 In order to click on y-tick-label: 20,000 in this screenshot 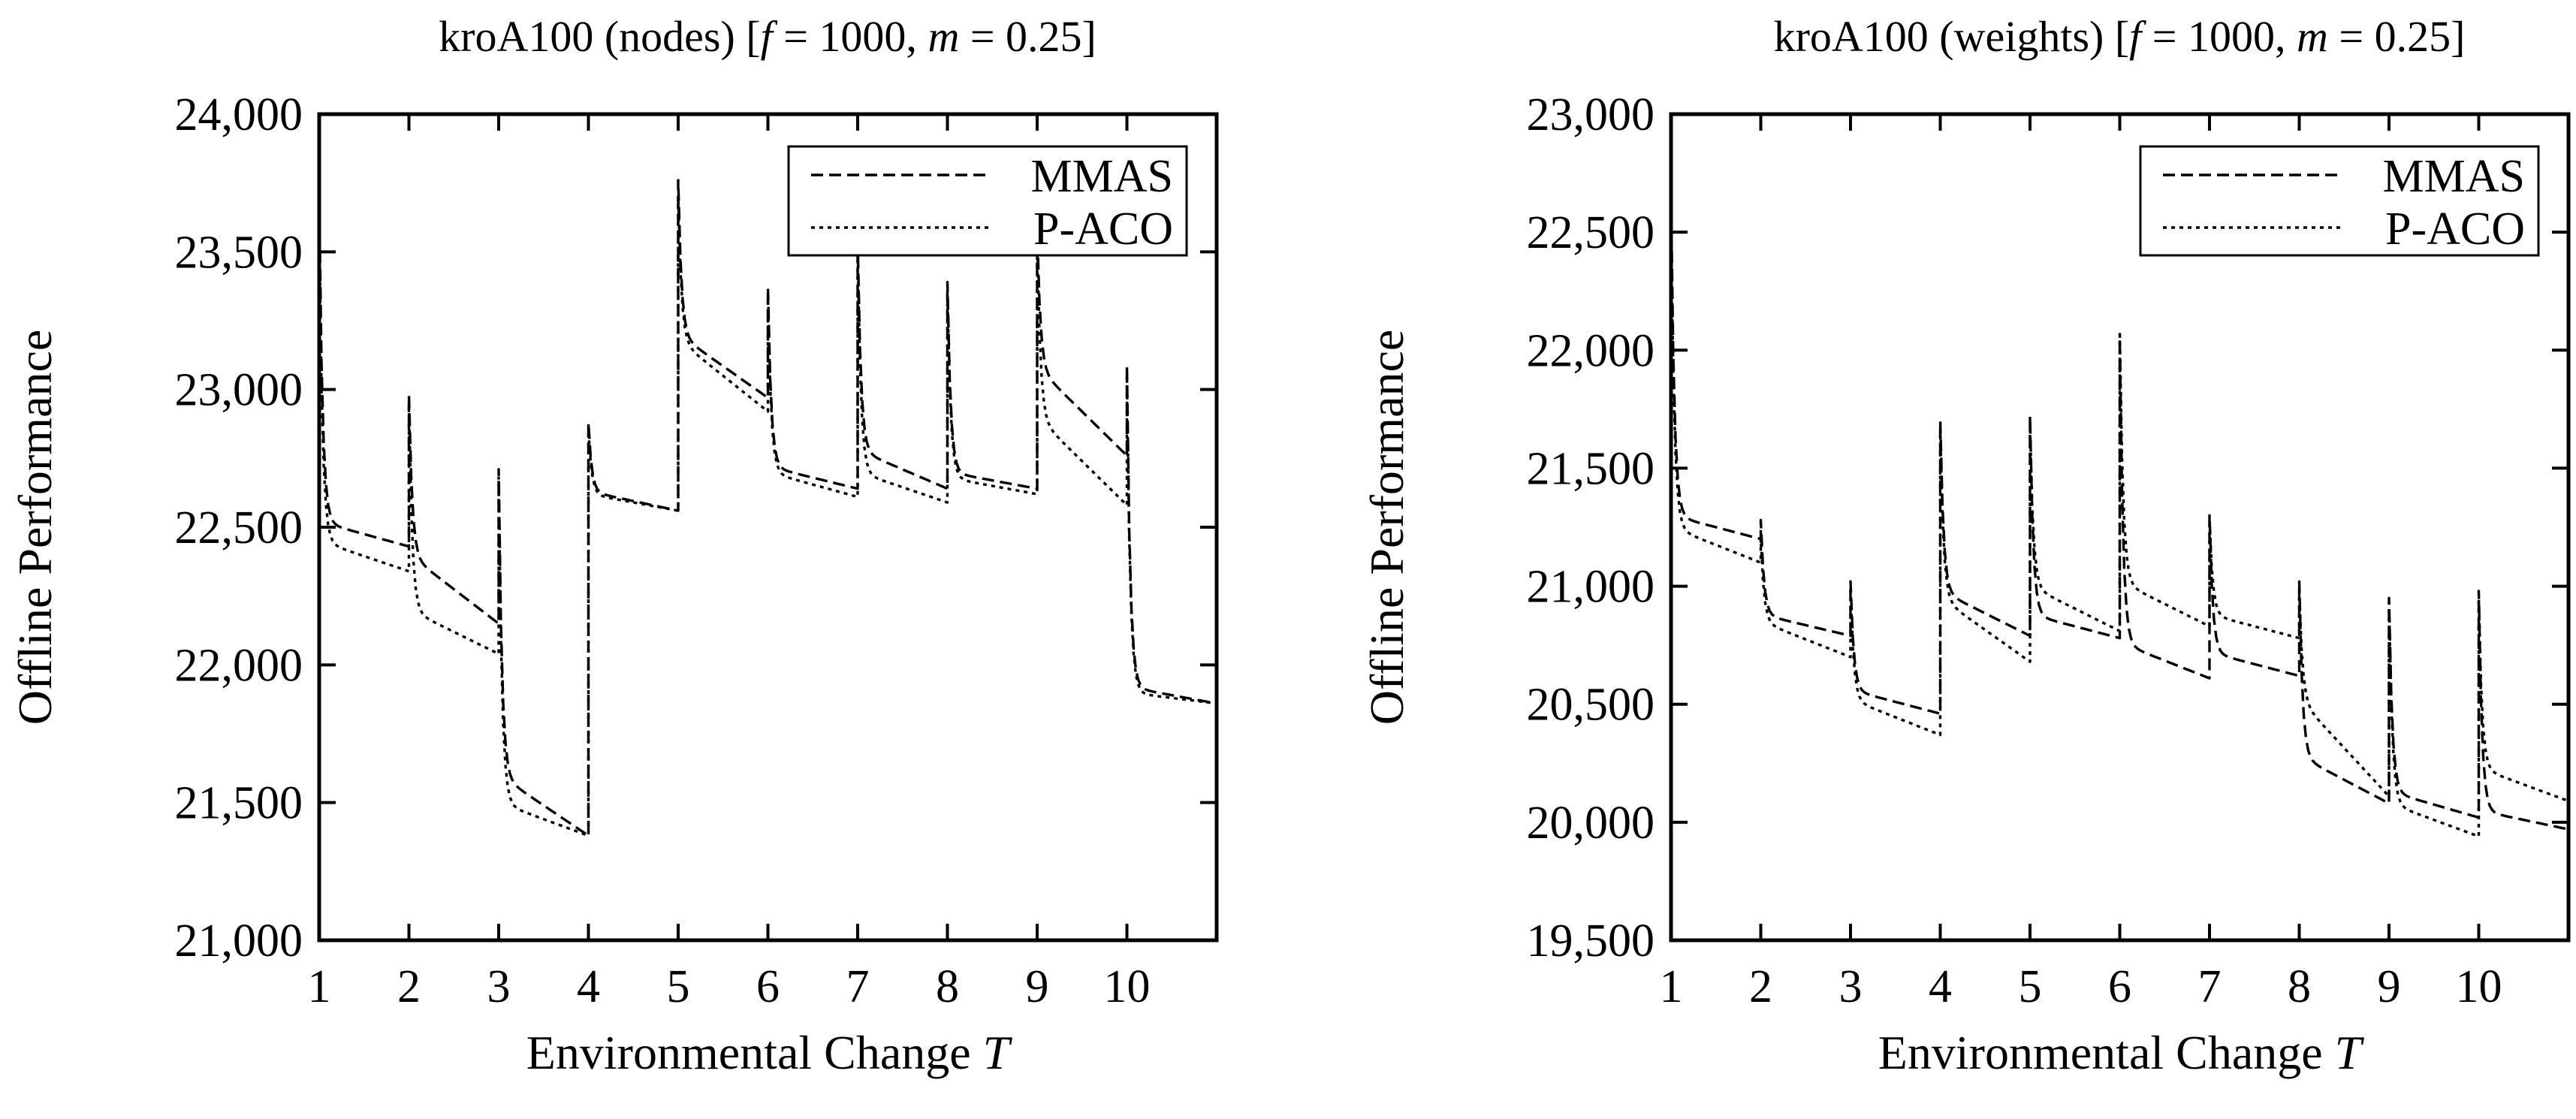, I will do `click(1591, 823)`.